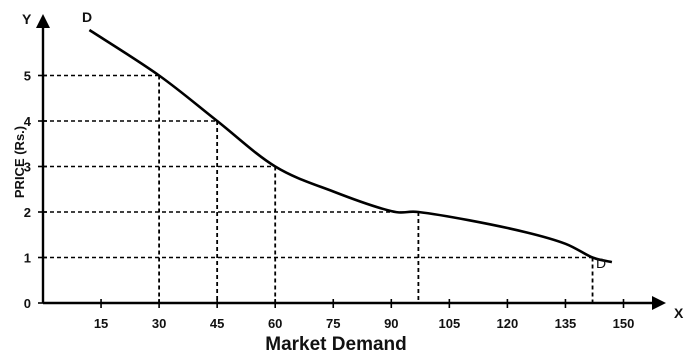 The image size is (686, 355). I want to click on x-tick-label: 45, so click(217, 323).